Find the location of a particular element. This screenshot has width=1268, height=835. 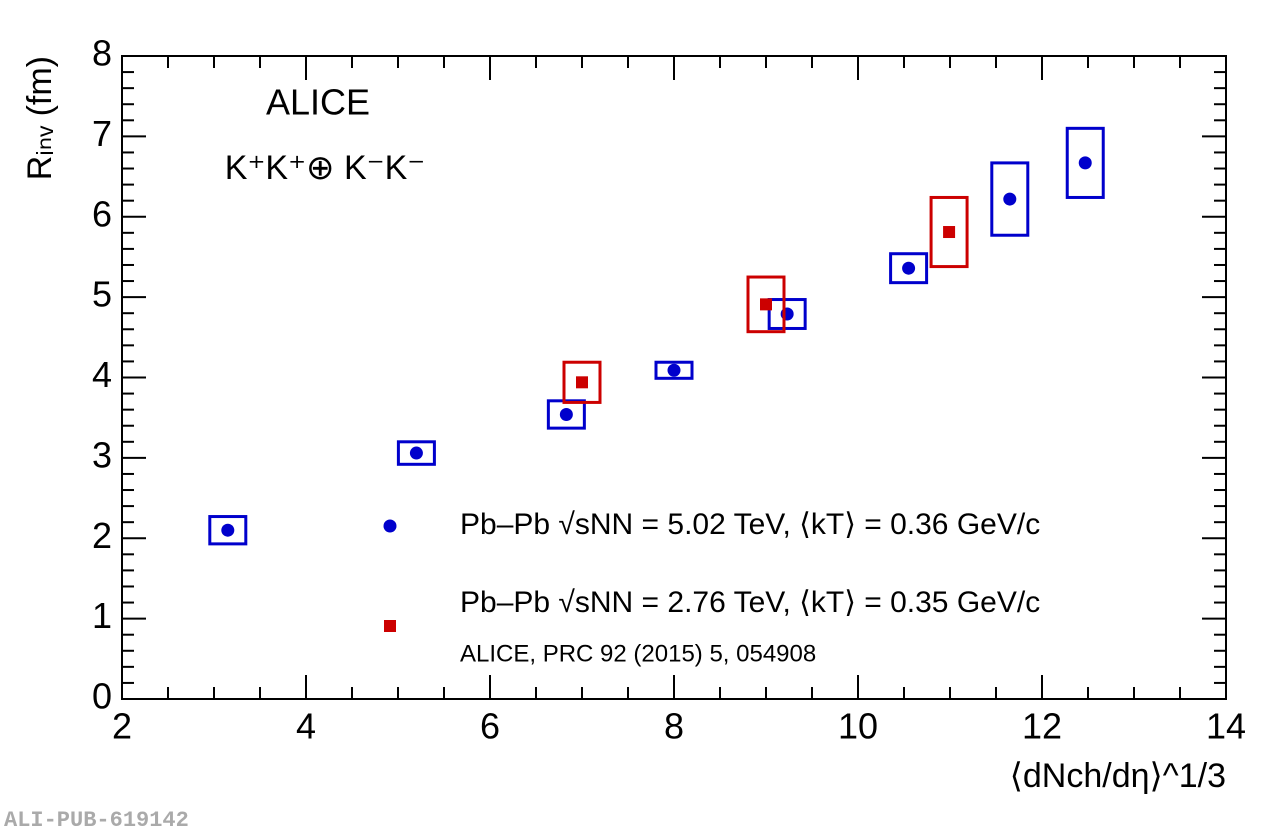

y-axis-label: Rᵢₙᵥ (fm) is located at coordinates (40, 118).